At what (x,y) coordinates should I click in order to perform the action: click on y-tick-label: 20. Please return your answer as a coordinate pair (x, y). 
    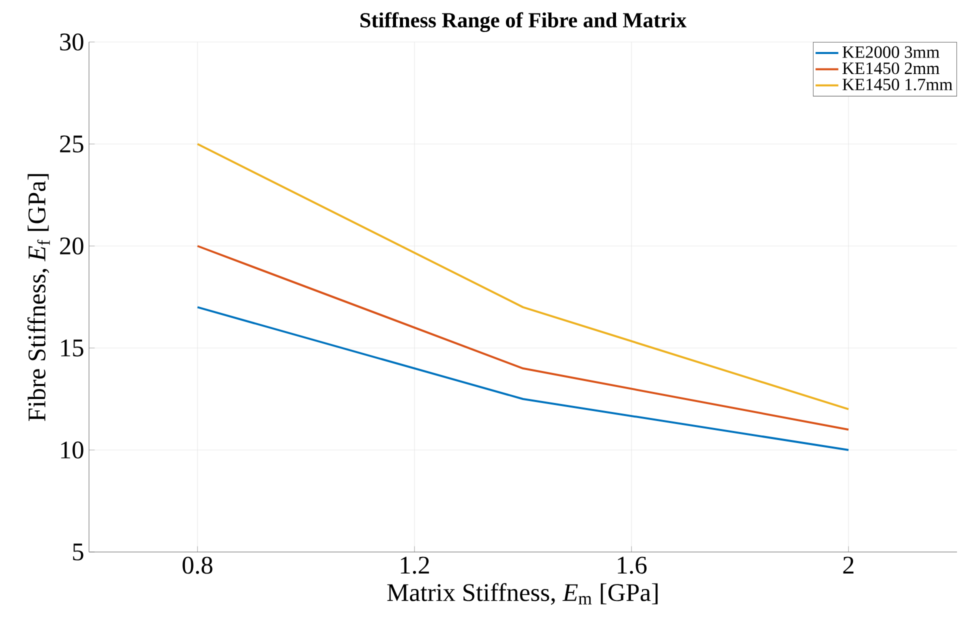
    Looking at the image, I should click on (72, 246).